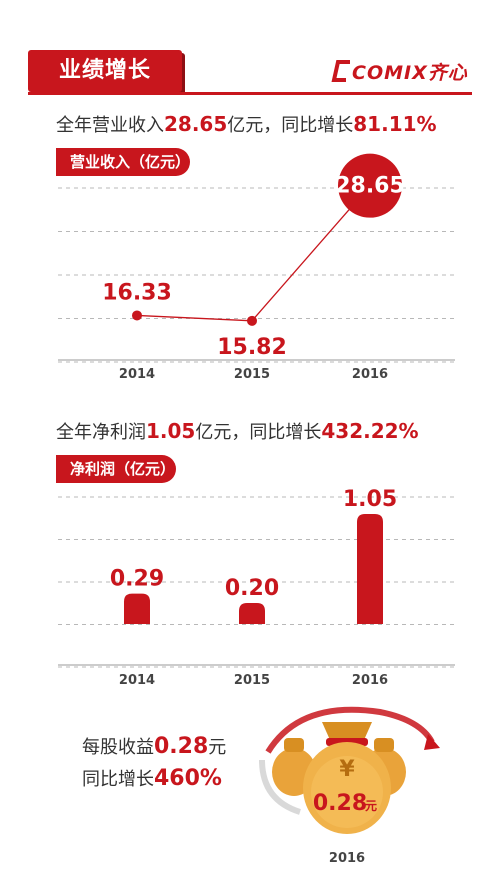 The height and width of the screenshot is (888, 500). I want to click on profit-x-tick-label: 2015, so click(252, 680).